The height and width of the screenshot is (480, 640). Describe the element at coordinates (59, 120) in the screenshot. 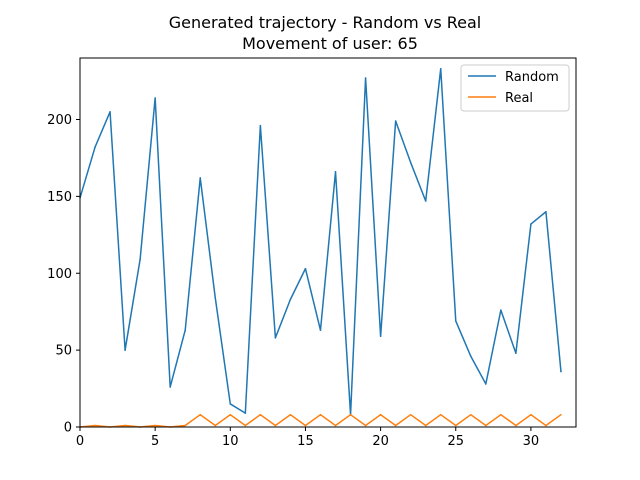

I see `y-tick-label: 200` at that location.